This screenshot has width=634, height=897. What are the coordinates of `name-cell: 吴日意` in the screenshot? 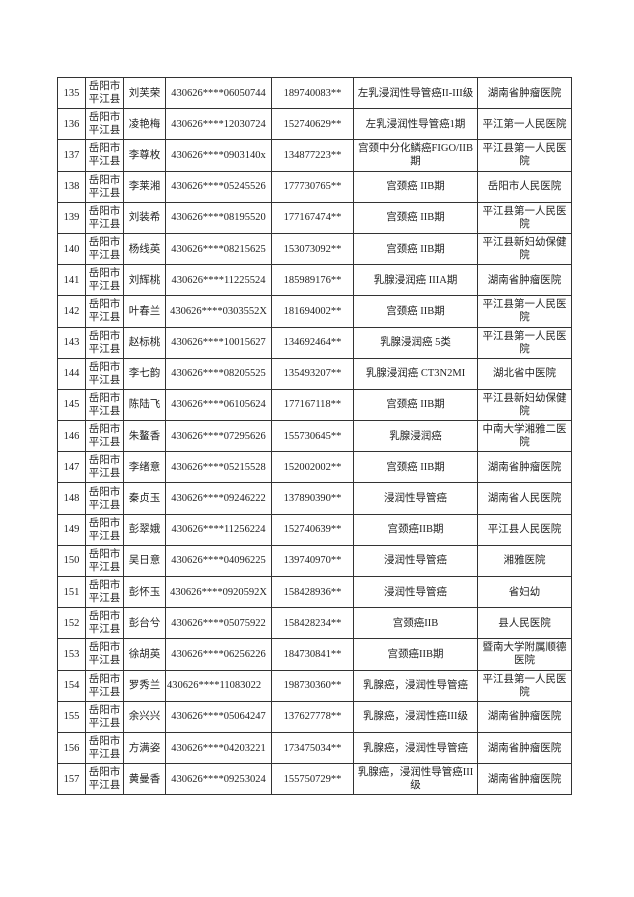 It's located at (144, 561).